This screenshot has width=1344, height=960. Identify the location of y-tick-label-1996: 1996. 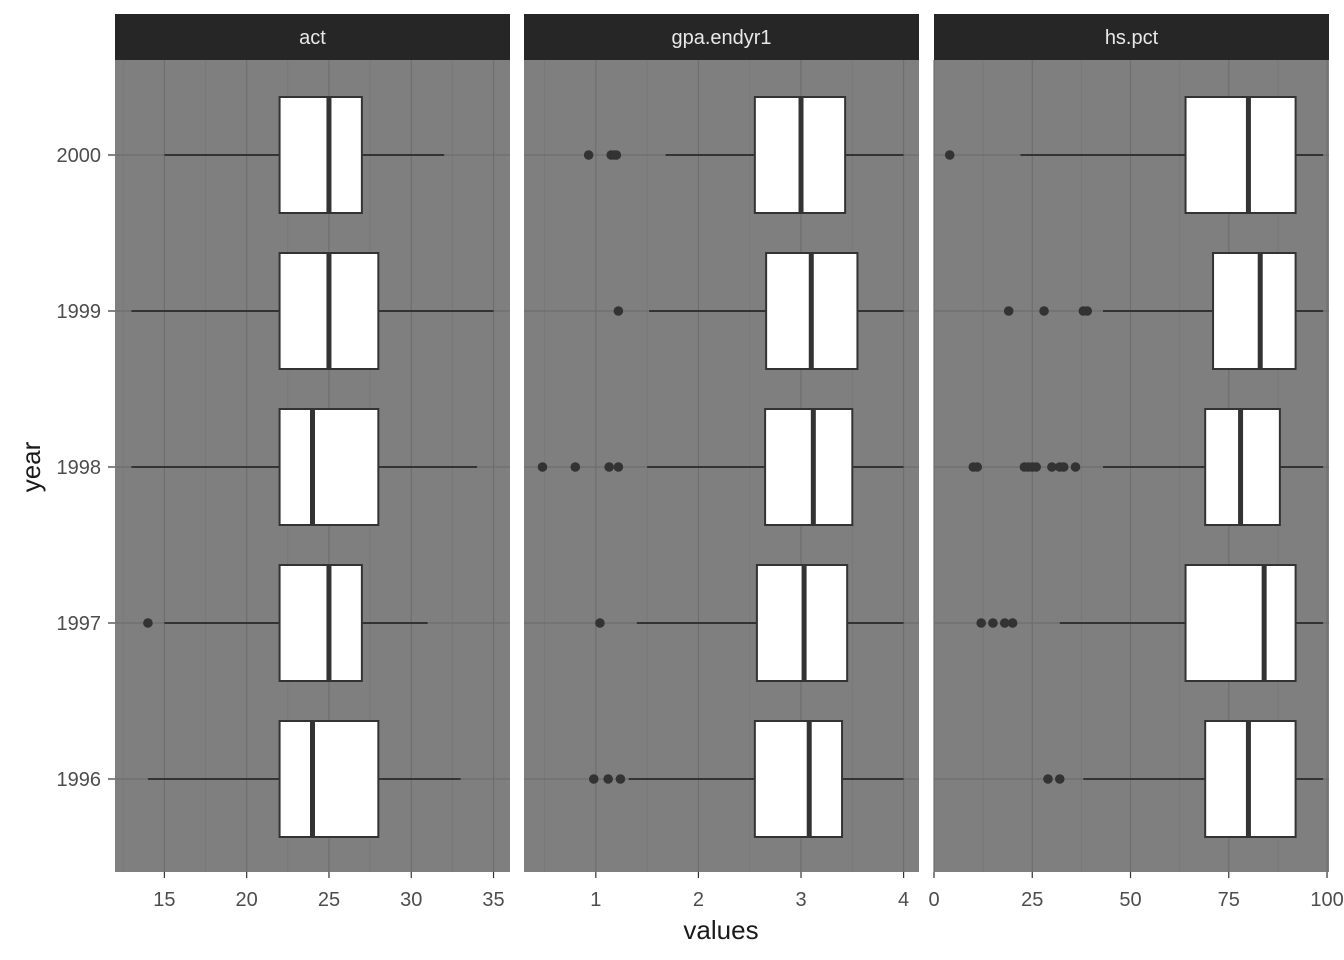
(79, 780).